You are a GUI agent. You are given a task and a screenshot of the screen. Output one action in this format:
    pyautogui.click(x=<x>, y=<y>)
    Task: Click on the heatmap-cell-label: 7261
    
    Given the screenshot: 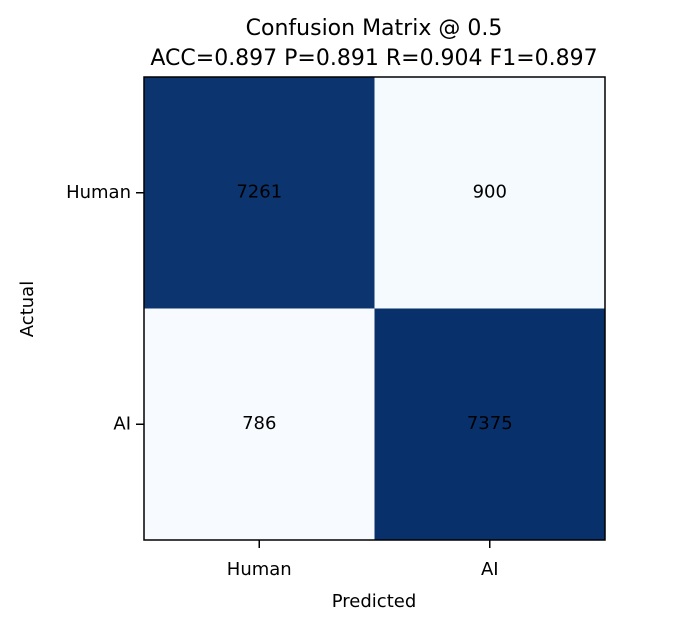 What is the action you would take?
    pyautogui.click(x=259, y=191)
    